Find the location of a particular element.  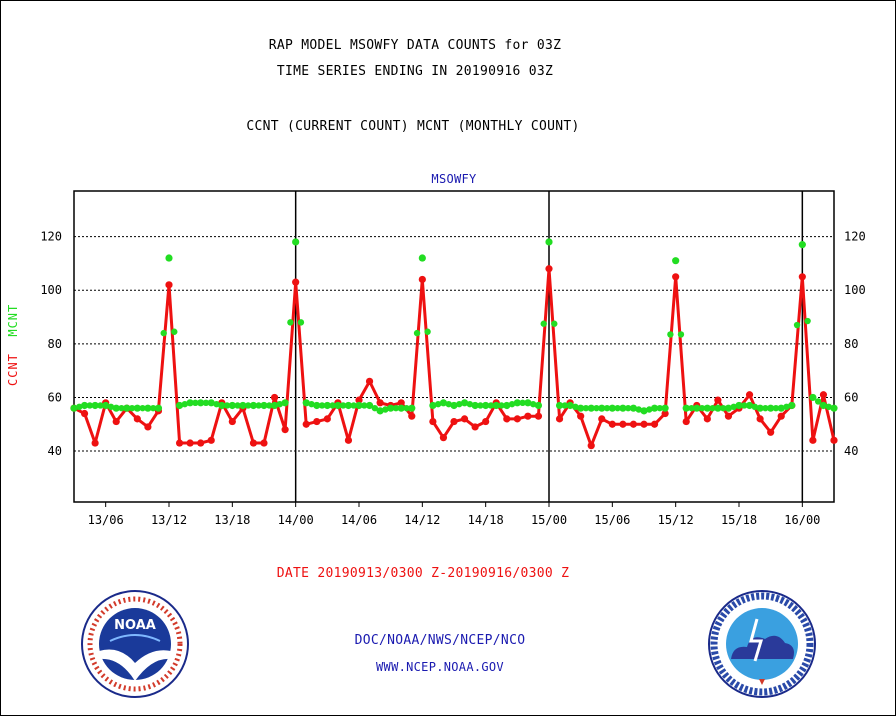

x-tick-label: 15/00 is located at coordinates (549, 520).